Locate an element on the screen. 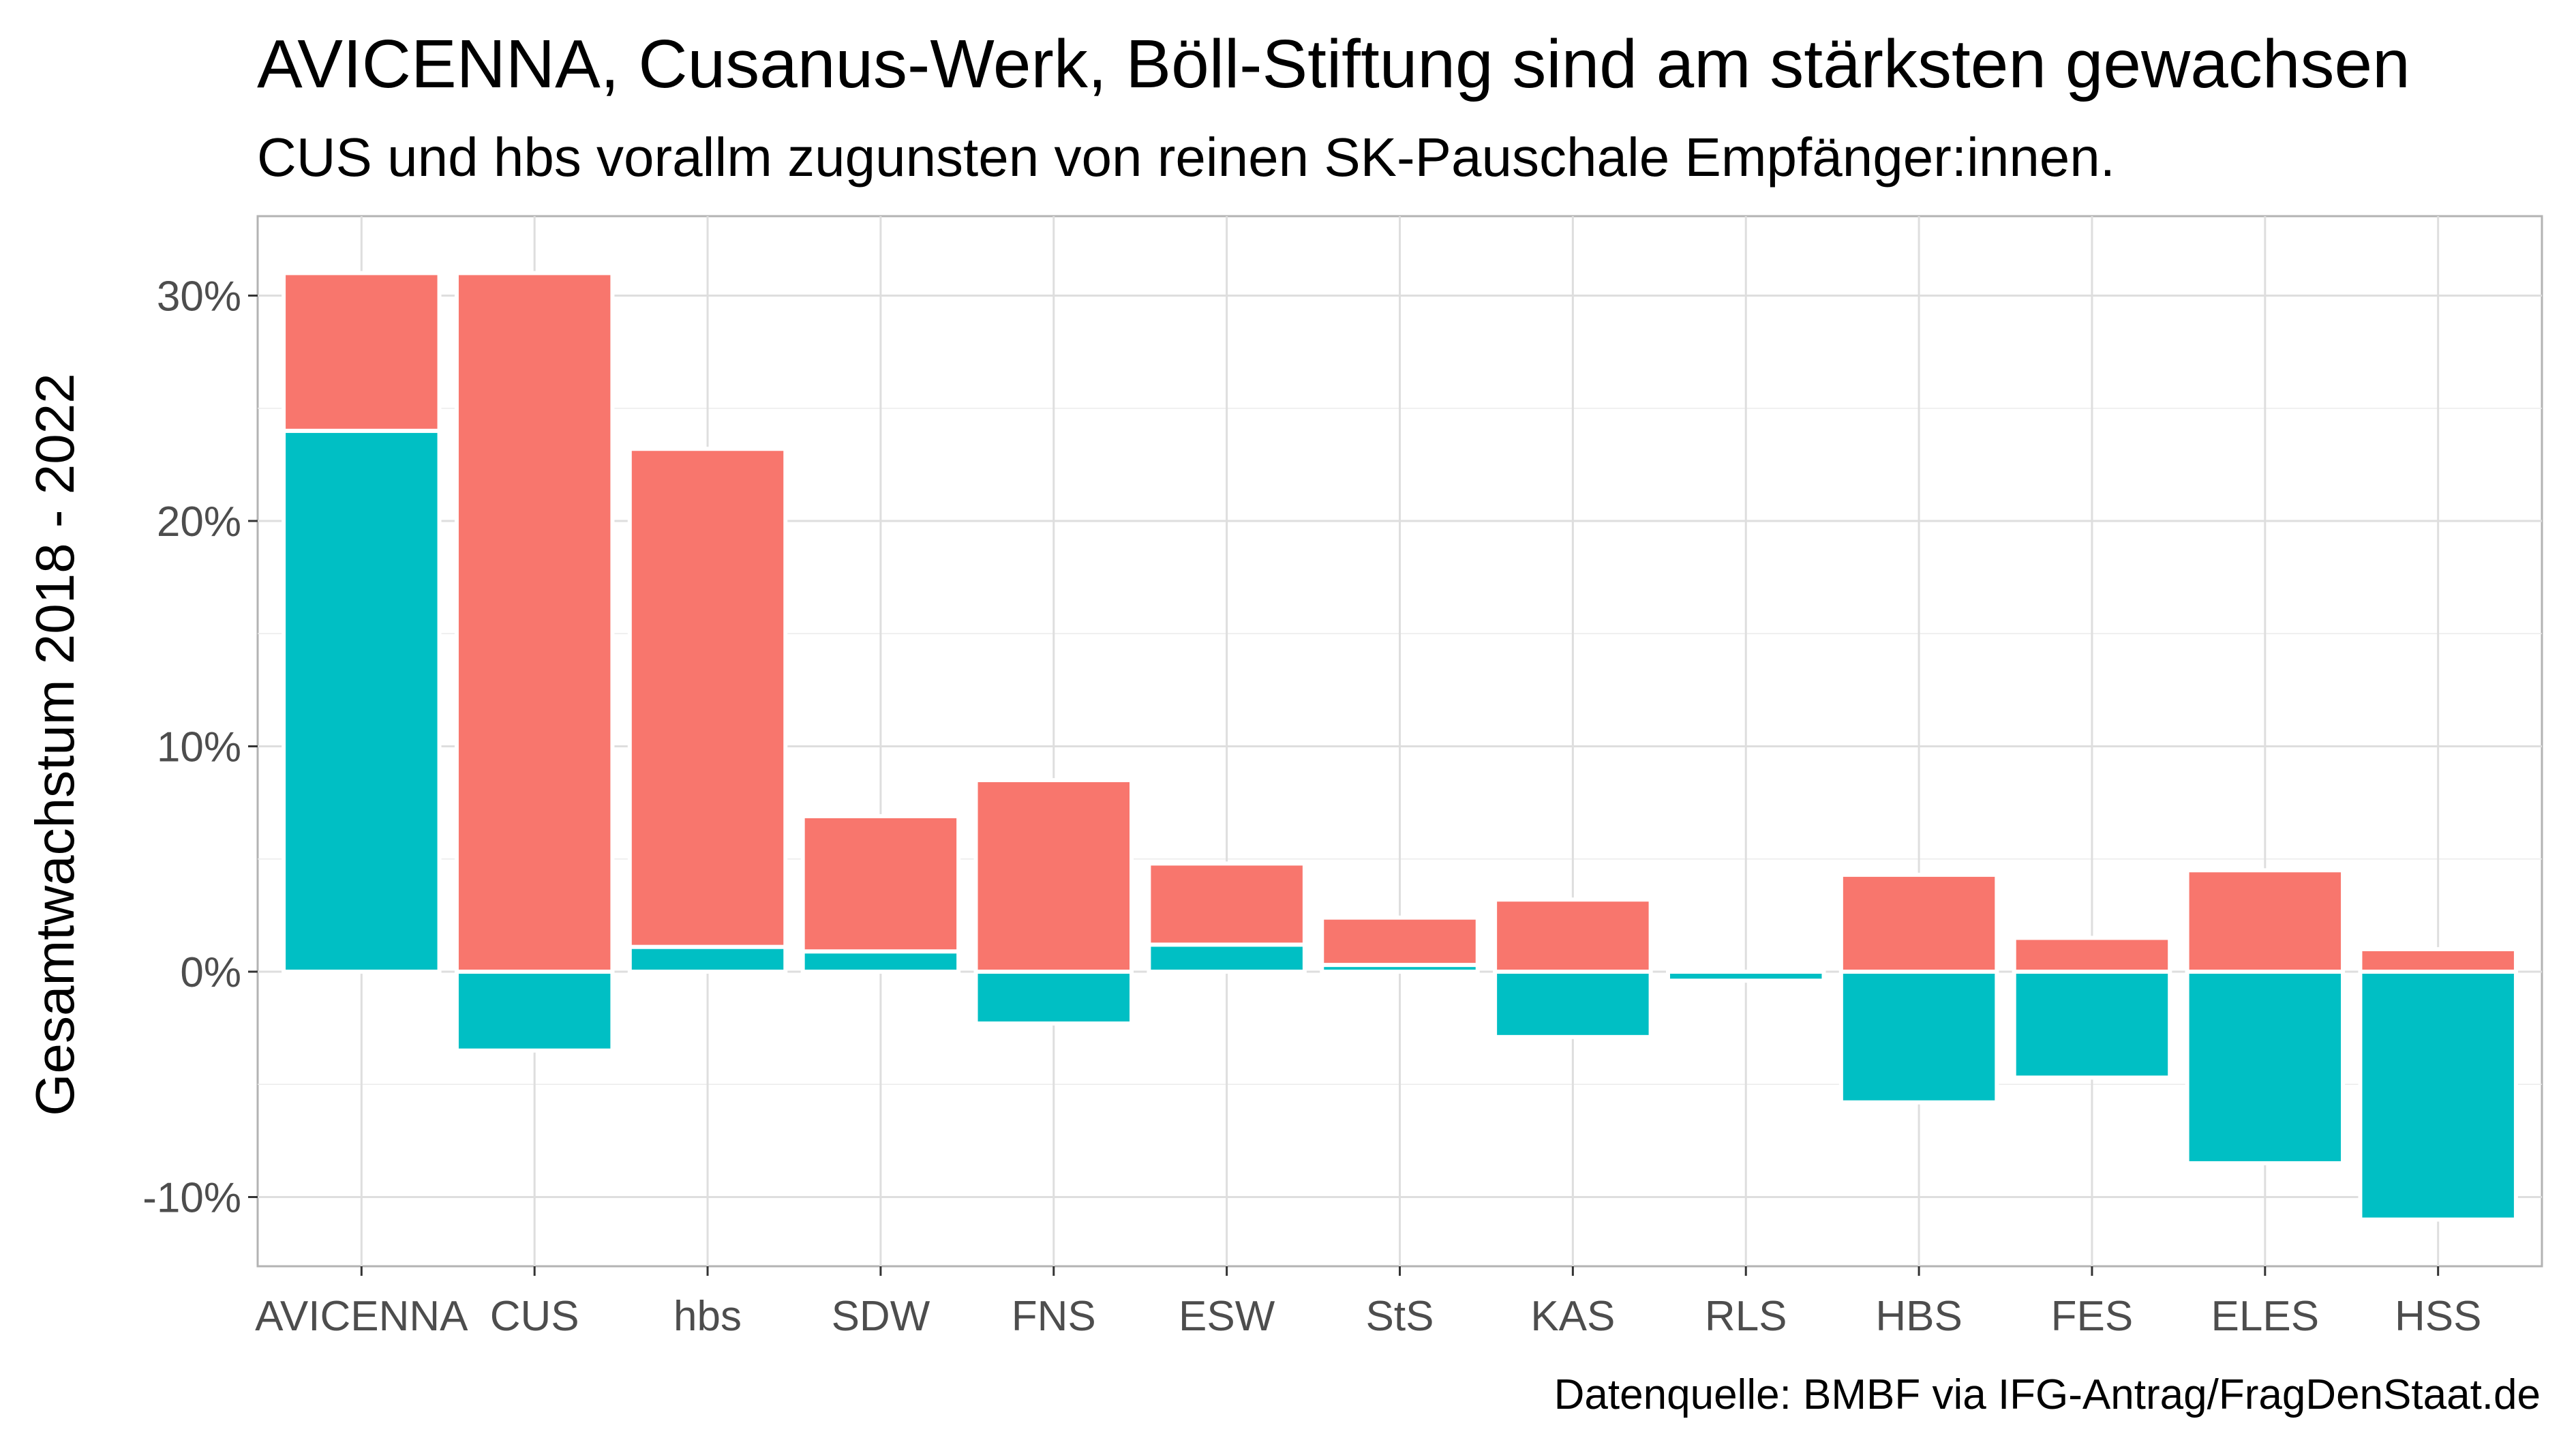 The height and width of the screenshot is (1449, 2576). y-tick-label: 0% is located at coordinates (211, 973).